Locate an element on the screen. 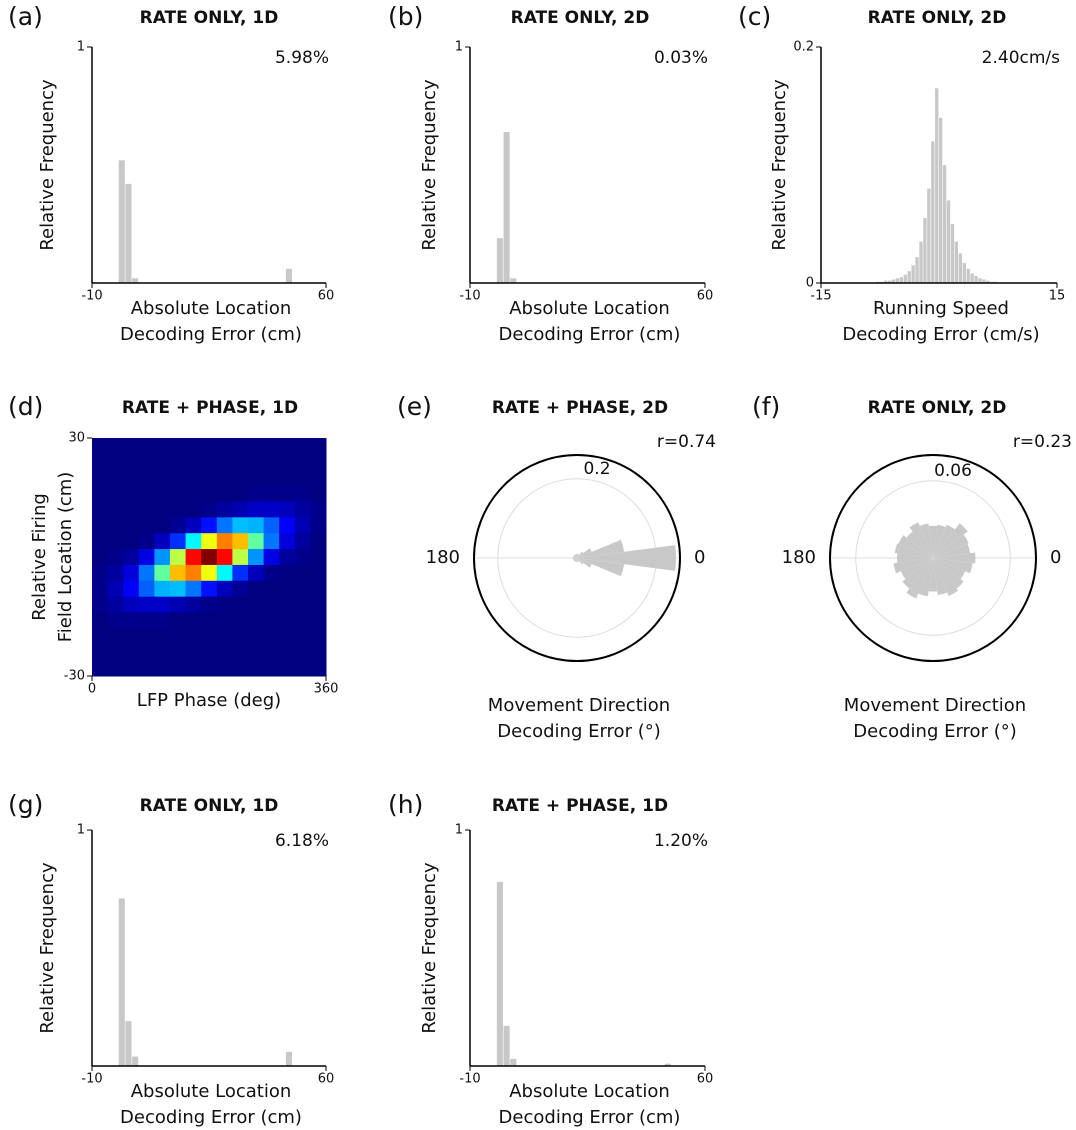 The height and width of the screenshot is (1130, 1076). y-axis-label: Relative Frequency is located at coordinates (47, 948).